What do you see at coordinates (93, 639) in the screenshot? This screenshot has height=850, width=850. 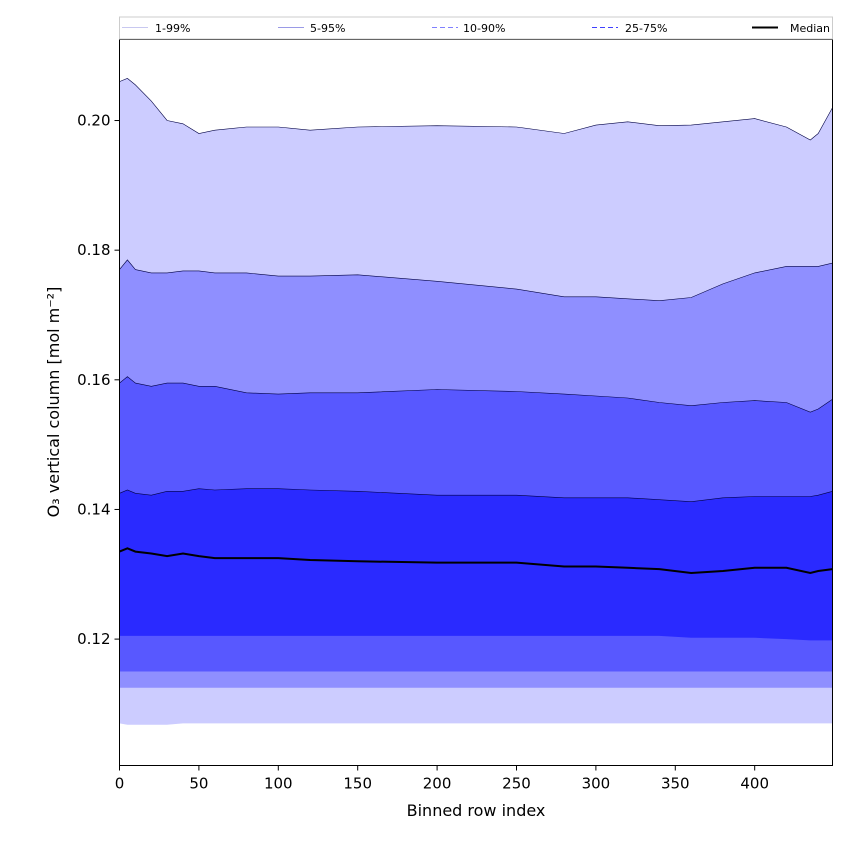 I see `y-tick-label: 0.12` at bounding box center [93, 639].